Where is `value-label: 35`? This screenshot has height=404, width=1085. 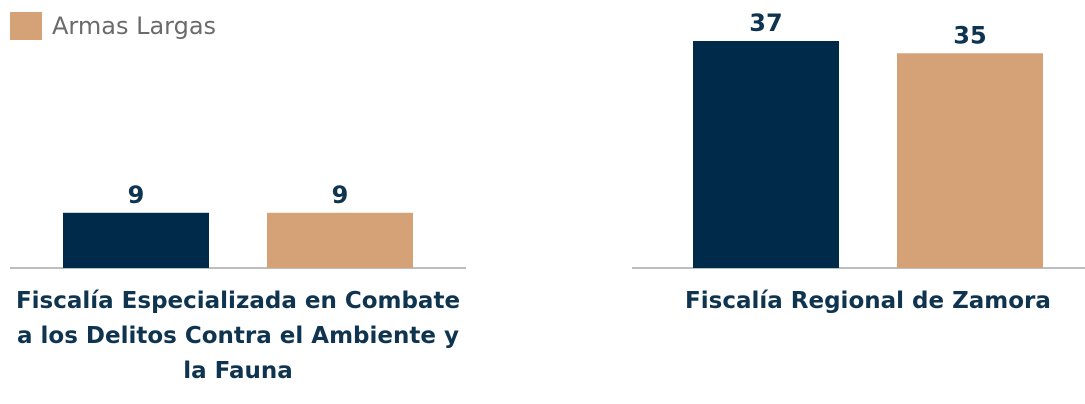
value-label: 35 is located at coordinates (969, 35).